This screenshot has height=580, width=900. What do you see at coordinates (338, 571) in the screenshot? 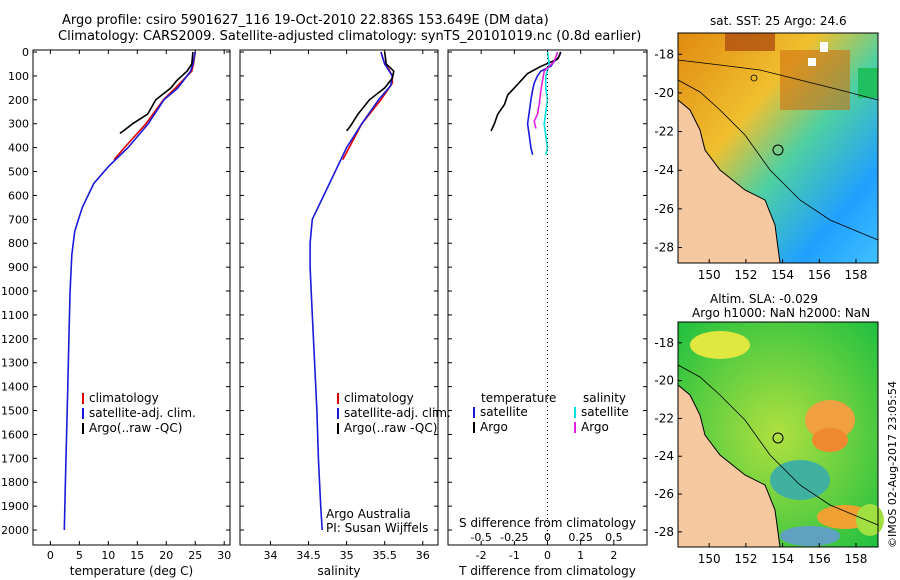
I see `x-axis-label: salinity` at bounding box center [338, 571].